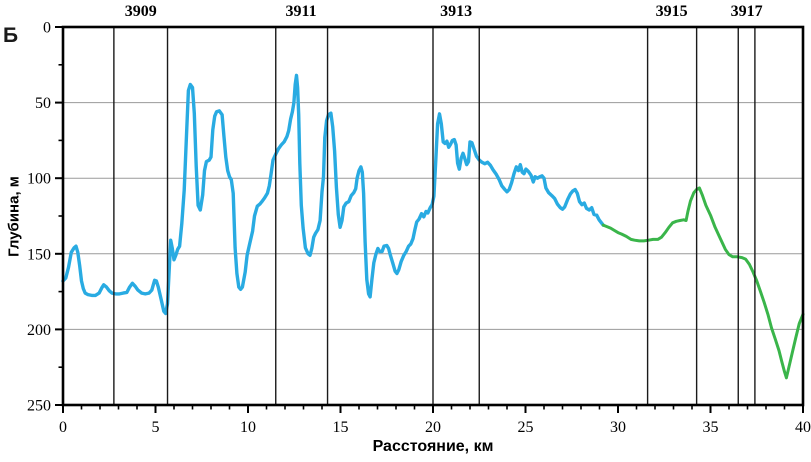 The height and width of the screenshot is (462, 811). Describe the element at coordinates (341, 427) in the screenshot. I see `x-tick-label: 15` at that location.